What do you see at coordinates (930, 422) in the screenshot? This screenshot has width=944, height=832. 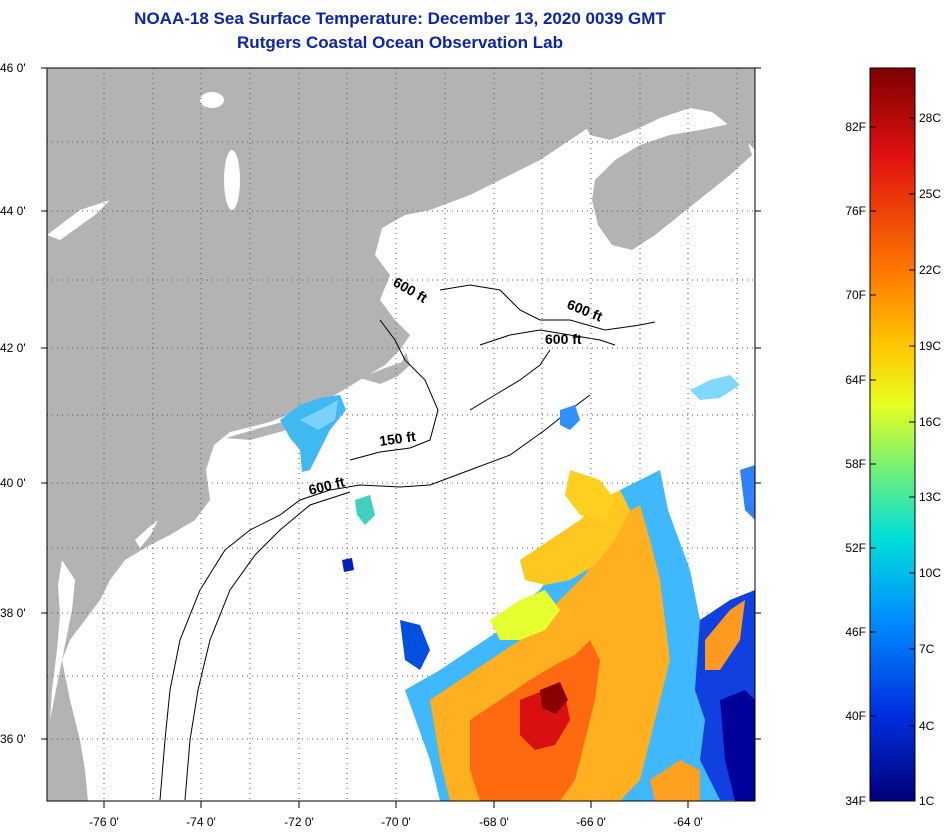 I see `colorbar-c-16: 16C` at bounding box center [930, 422].